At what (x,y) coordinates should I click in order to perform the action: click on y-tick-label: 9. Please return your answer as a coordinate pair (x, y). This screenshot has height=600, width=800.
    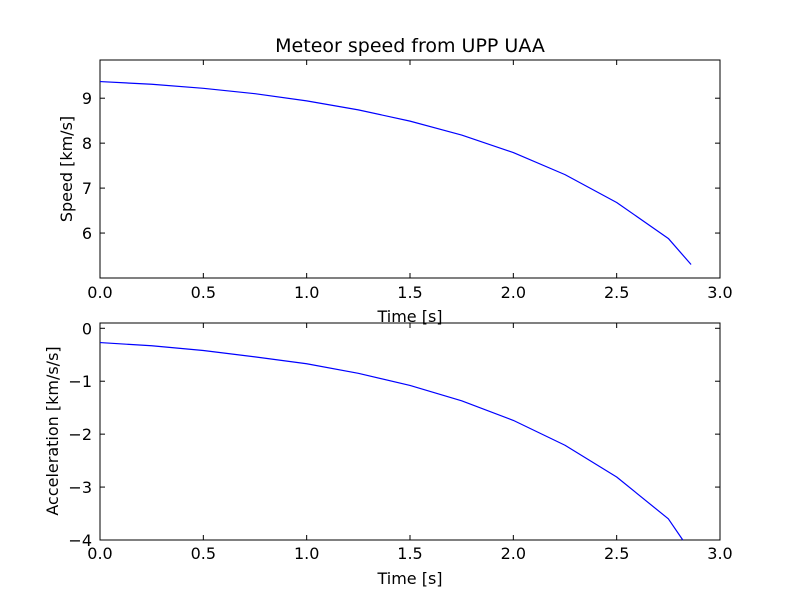
    Looking at the image, I should click on (87, 98).